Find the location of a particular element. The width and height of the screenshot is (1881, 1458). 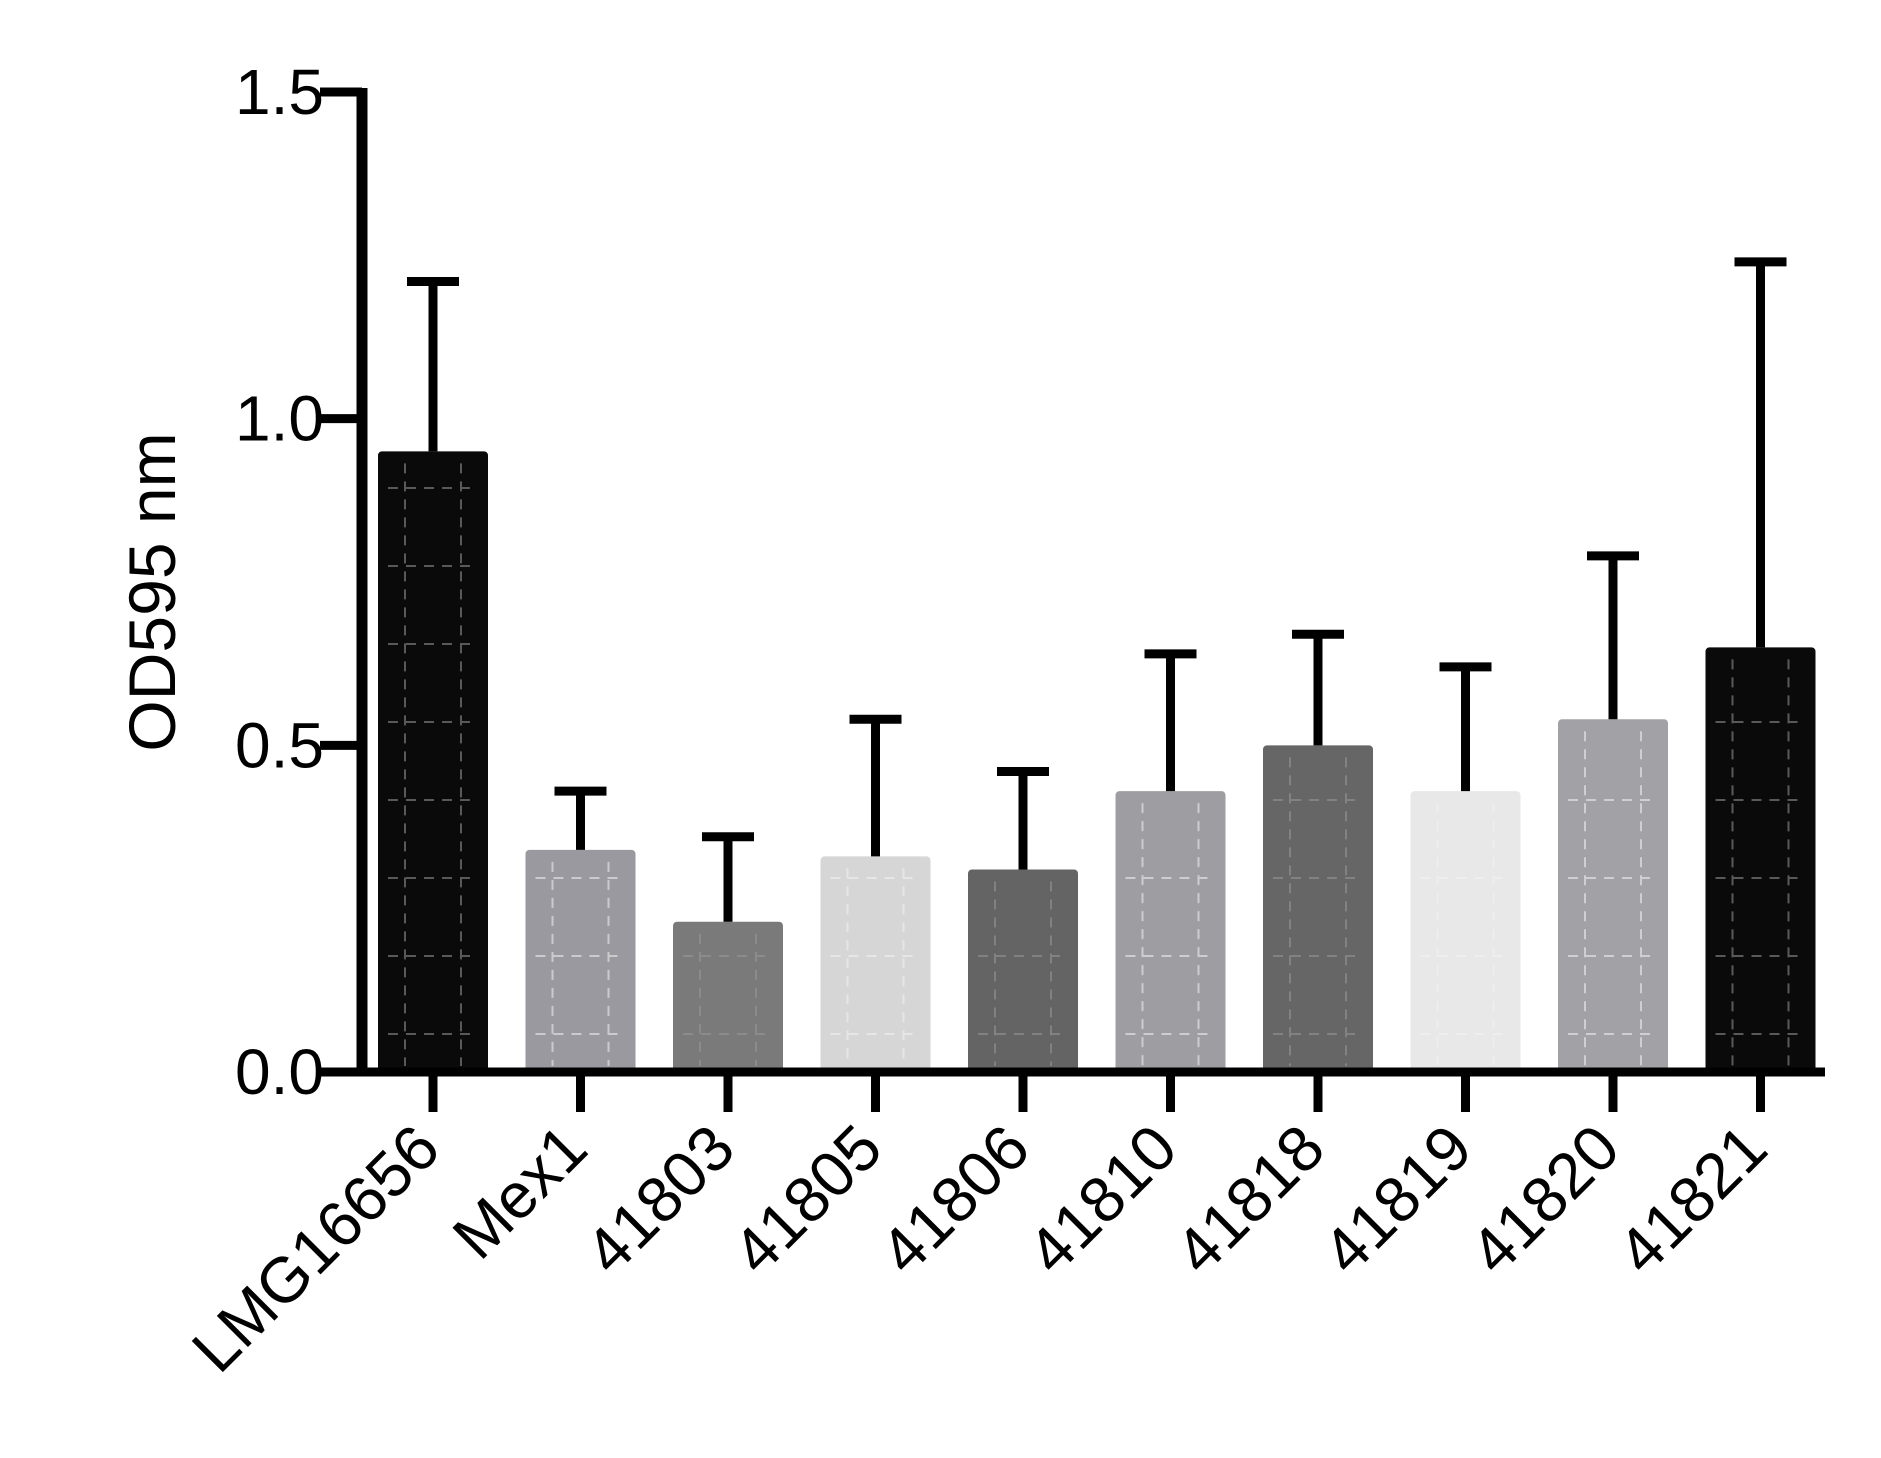

y-axis-title: OD595 nm is located at coordinates (152, 591).